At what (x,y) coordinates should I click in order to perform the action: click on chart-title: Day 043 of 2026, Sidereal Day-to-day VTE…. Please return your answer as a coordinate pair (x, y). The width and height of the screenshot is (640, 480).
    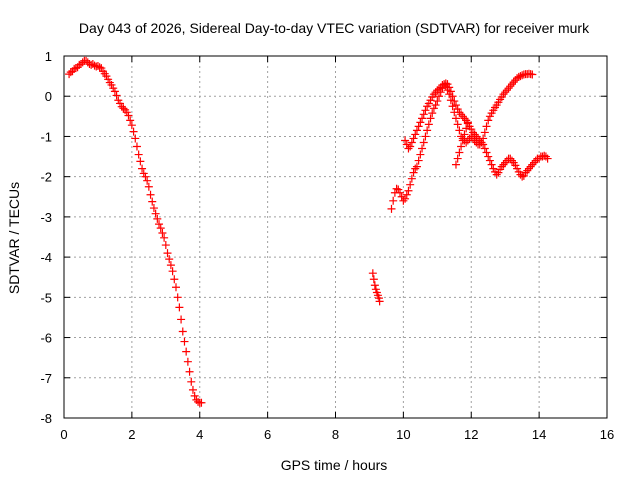
    Looking at the image, I should click on (334, 28).